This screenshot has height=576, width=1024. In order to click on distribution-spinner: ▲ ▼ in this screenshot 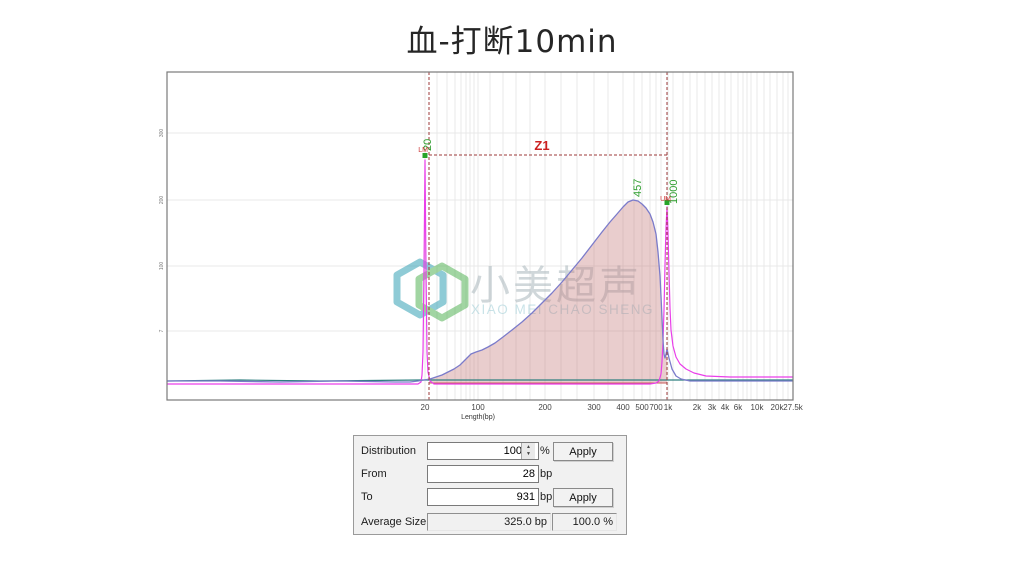, I will do `click(528, 451)`.